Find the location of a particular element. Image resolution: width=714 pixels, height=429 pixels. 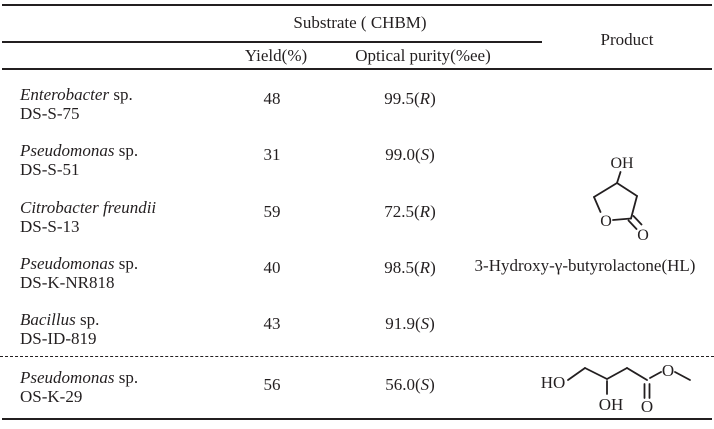

table-row: Pseudomonas sp. OS-K-29 56 56.0(S) is located at coordinates (280, 390).